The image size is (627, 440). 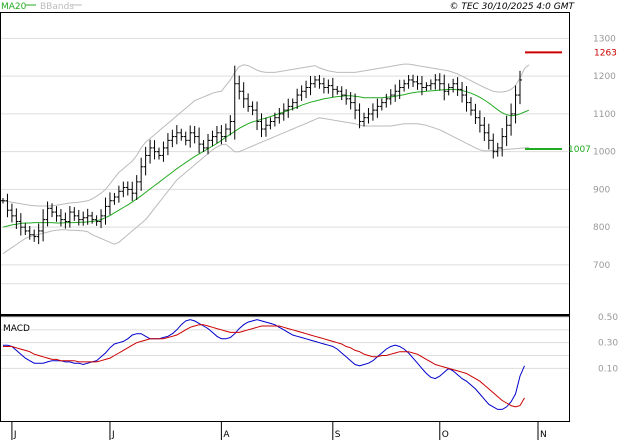 What do you see at coordinates (579, 150) in the screenshot?
I see `support-level-label: 1007` at bounding box center [579, 150].